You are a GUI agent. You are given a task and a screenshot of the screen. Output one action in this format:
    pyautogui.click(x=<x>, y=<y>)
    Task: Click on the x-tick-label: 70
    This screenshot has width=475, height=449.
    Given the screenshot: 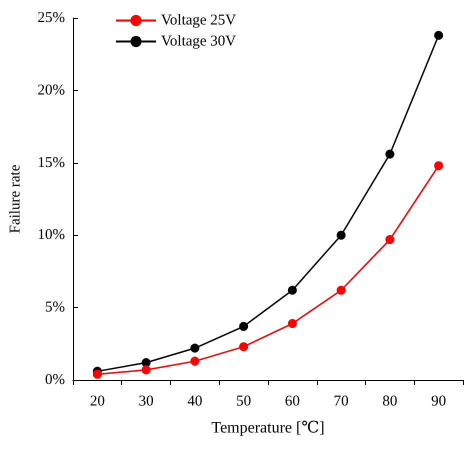 What is the action you would take?
    pyautogui.click(x=341, y=402)
    